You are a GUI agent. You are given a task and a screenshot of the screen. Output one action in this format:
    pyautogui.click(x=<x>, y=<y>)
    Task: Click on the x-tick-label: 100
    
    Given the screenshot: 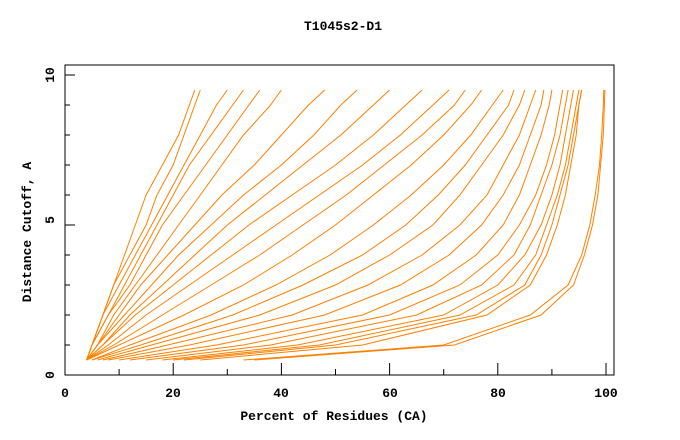 What is the action you would take?
    pyautogui.click(x=606, y=393)
    